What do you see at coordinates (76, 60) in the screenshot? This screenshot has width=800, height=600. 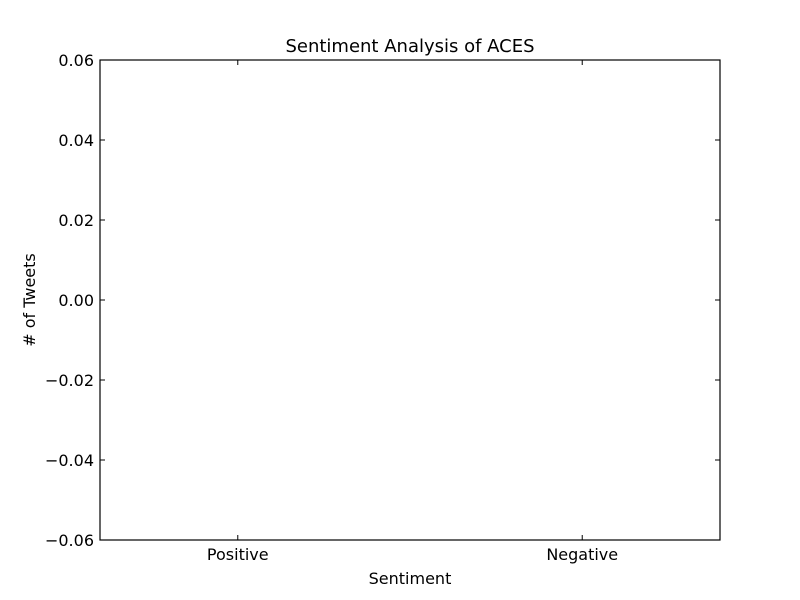 I see `y-tick-label: 0.06` at bounding box center [76, 60].